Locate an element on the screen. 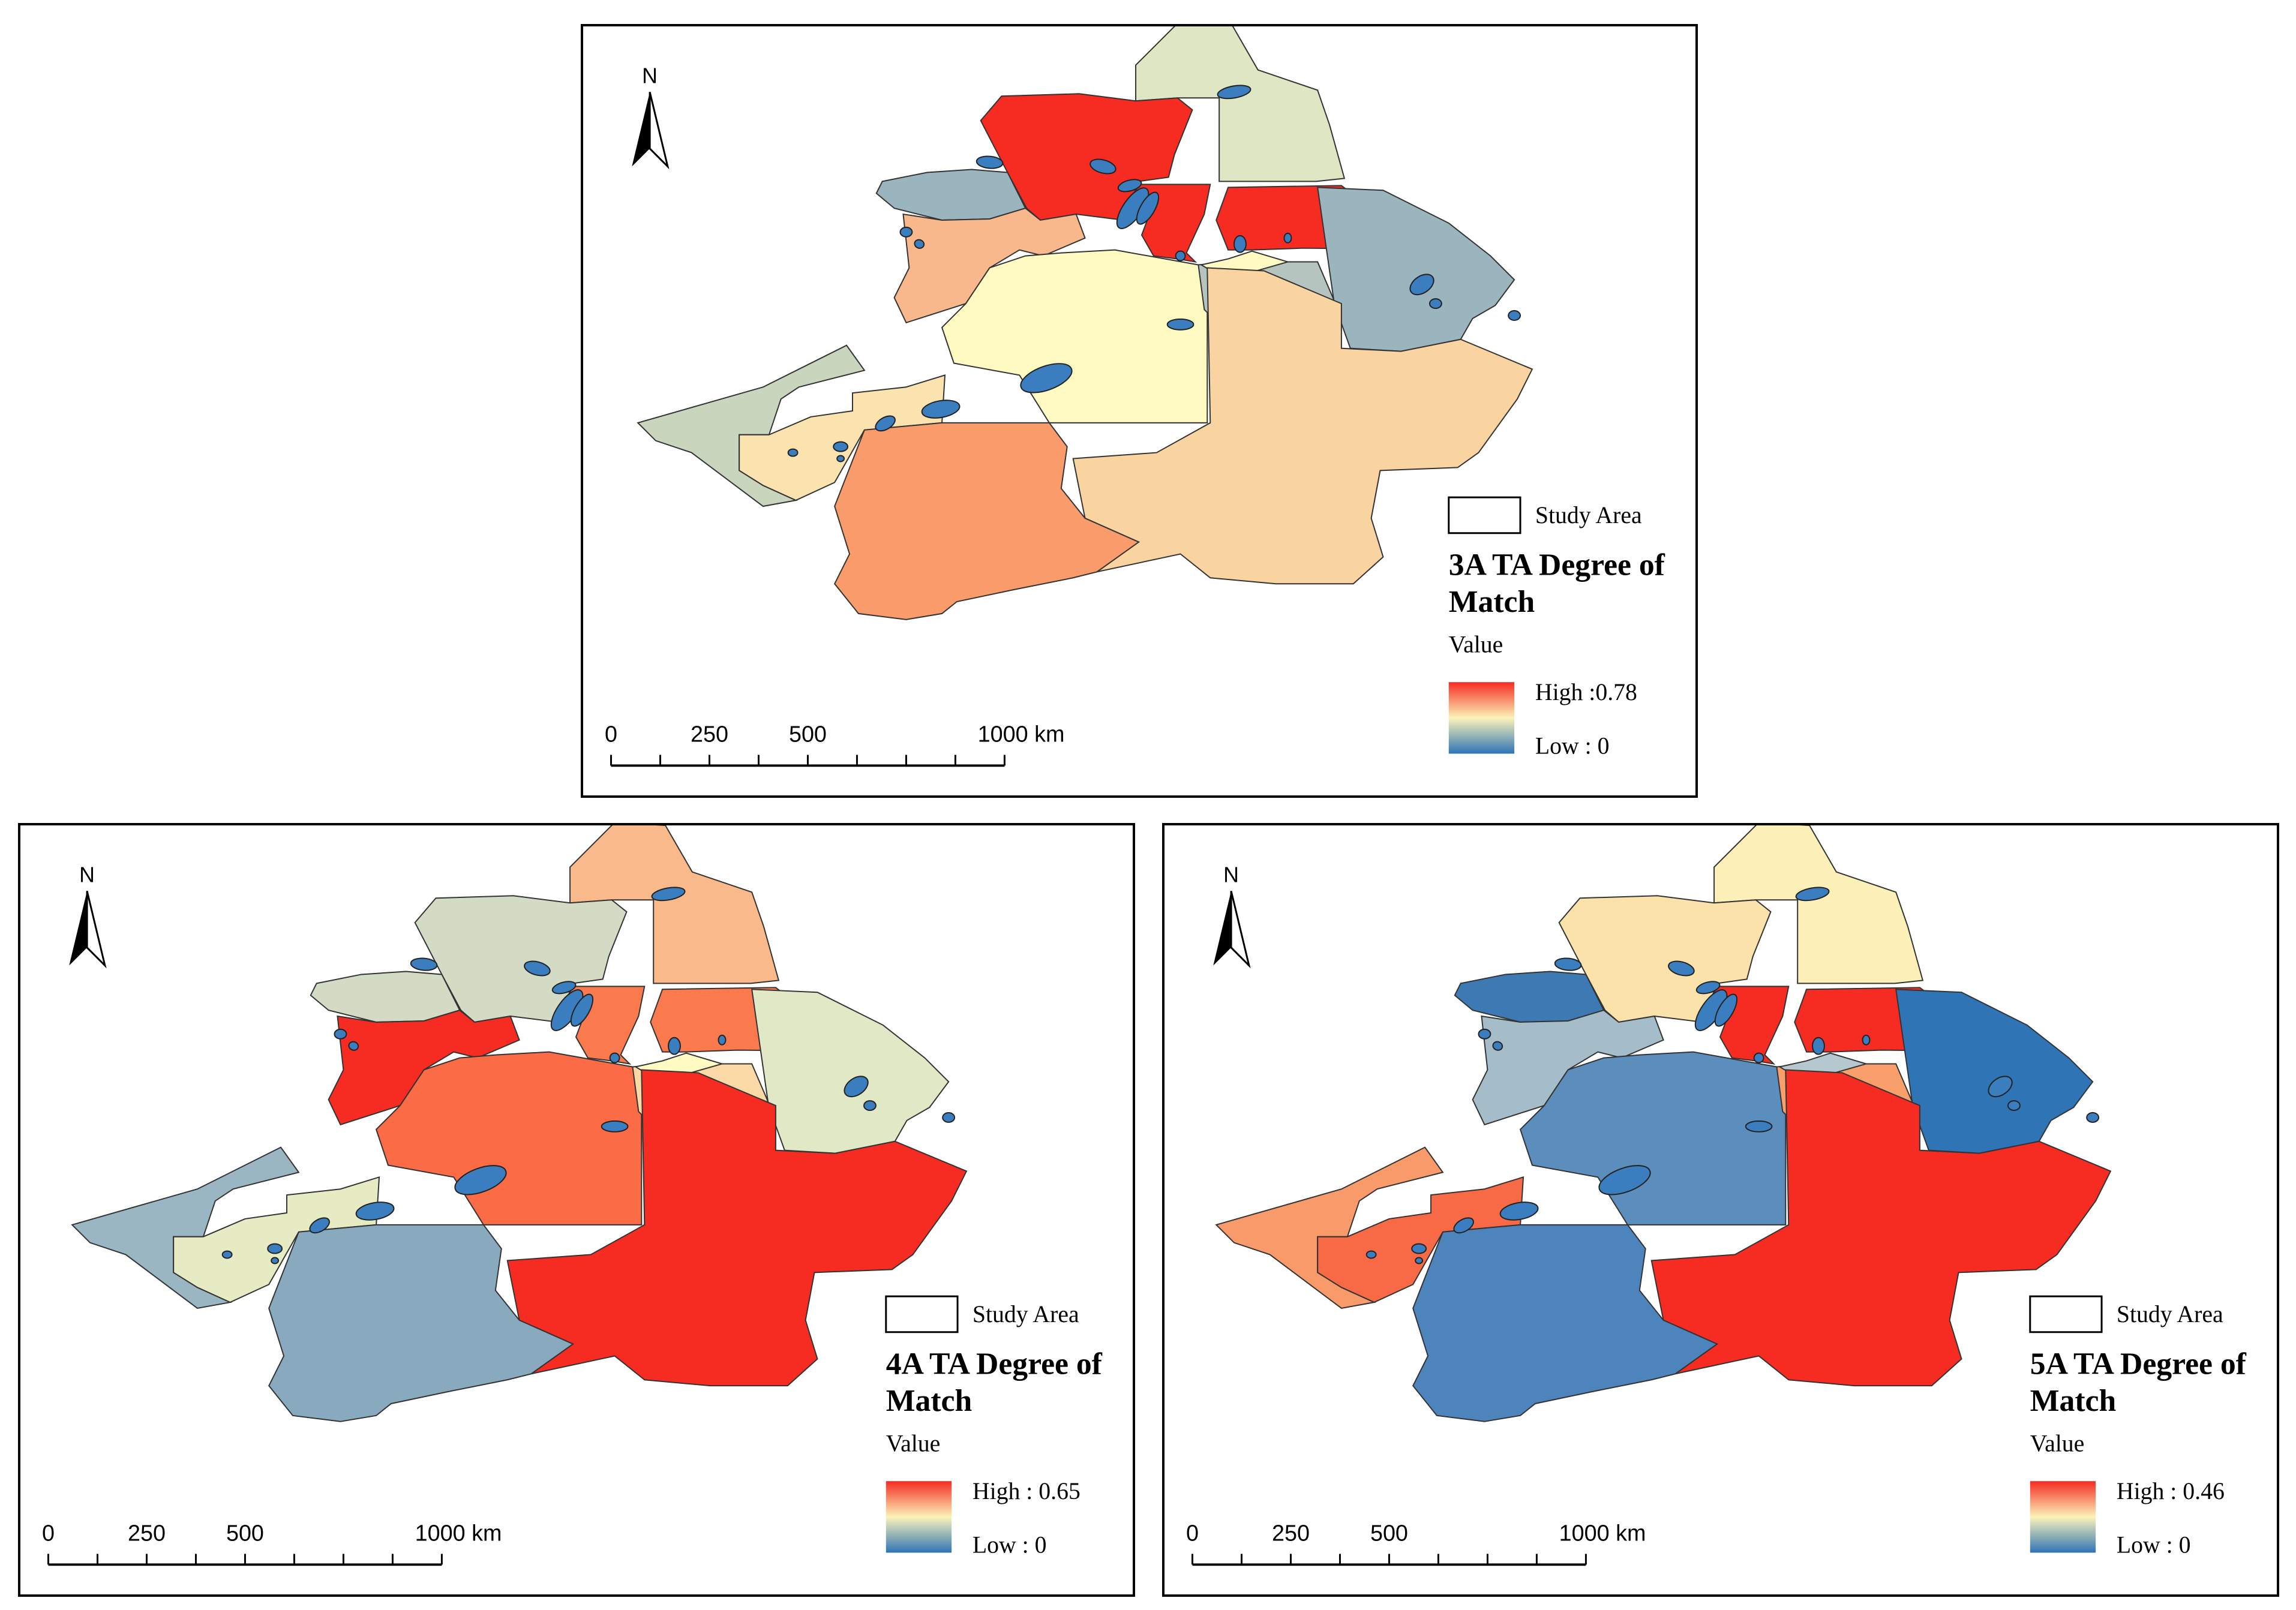 The image size is (2296, 1610). legend-title: 4A TA Degree of is located at coordinates (995, 1364).